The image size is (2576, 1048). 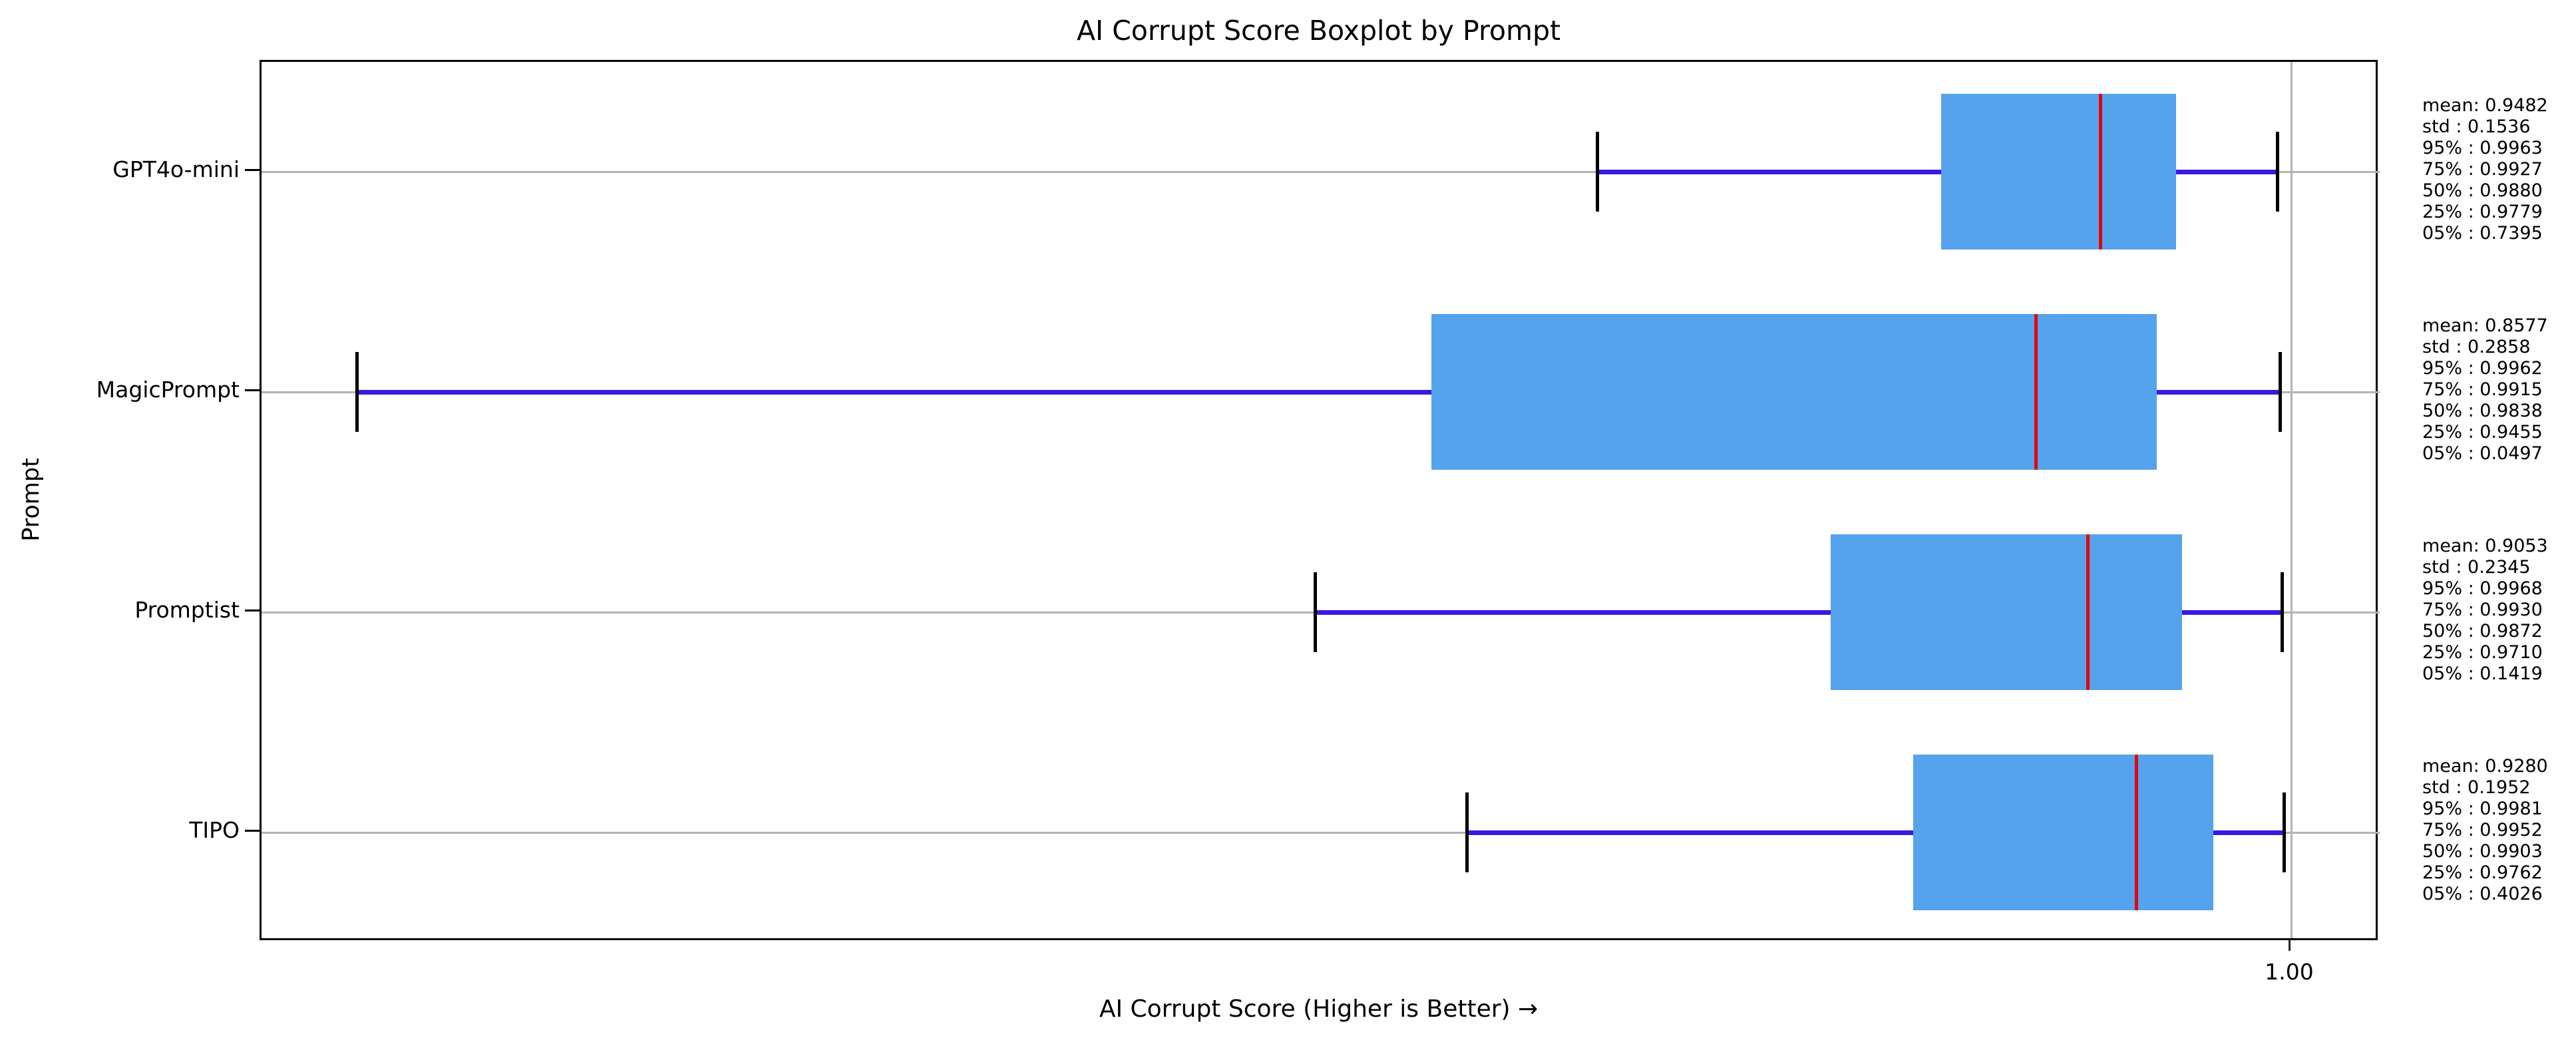 I want to click on grid-line-vertical, so click(x=2292, y=500).